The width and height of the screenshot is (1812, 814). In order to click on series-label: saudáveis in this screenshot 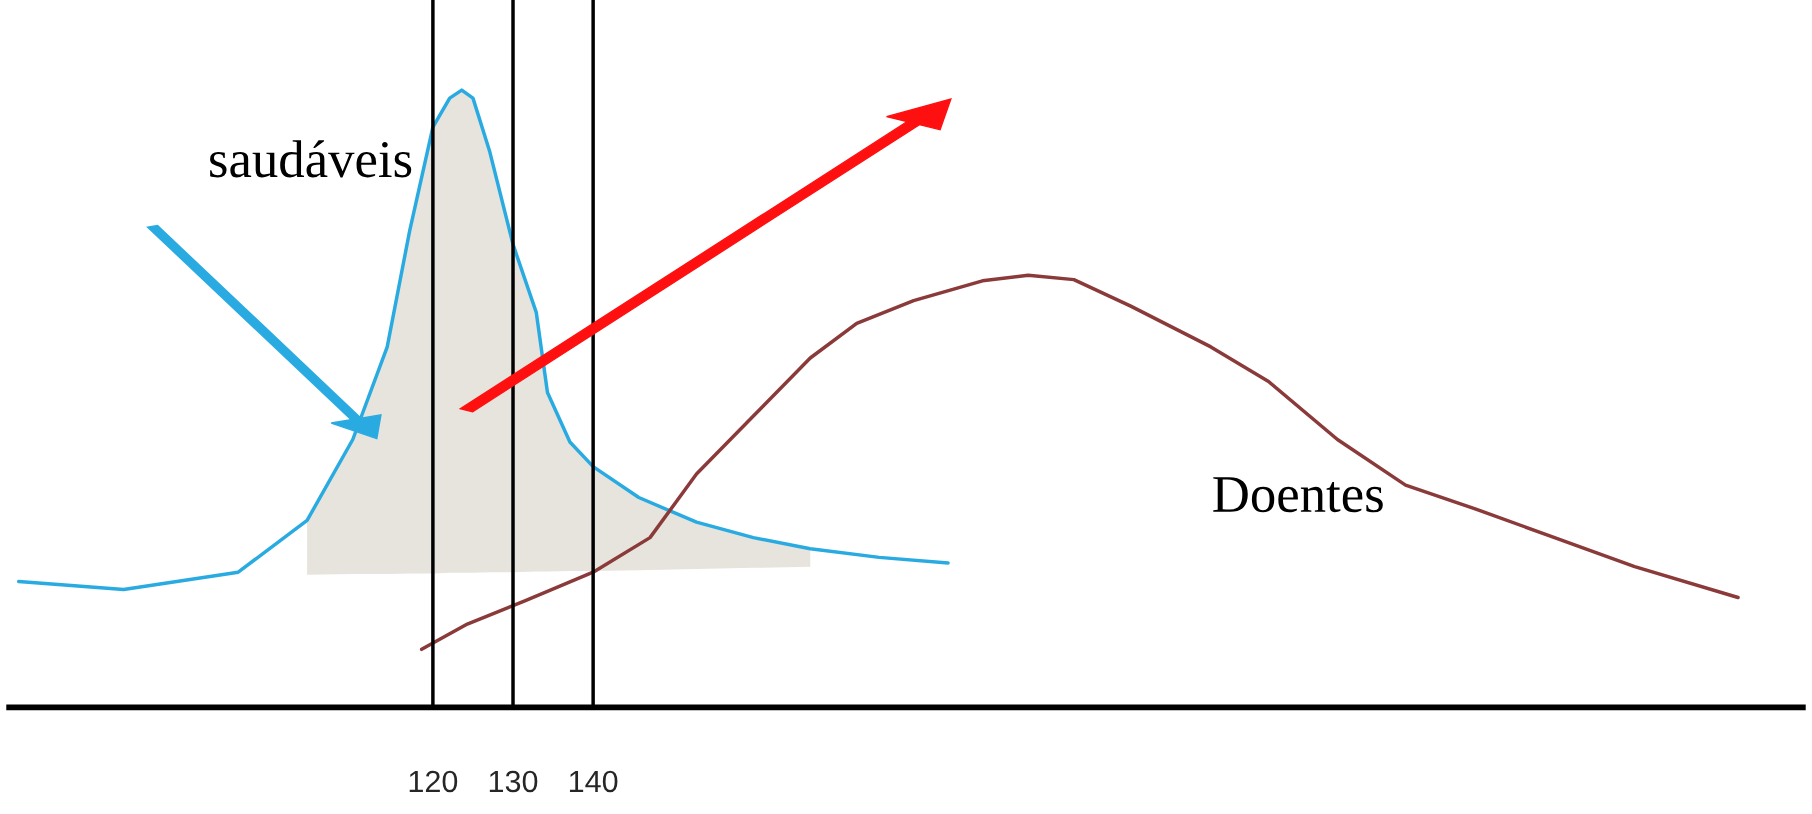, I will do `click(311, 159)`.